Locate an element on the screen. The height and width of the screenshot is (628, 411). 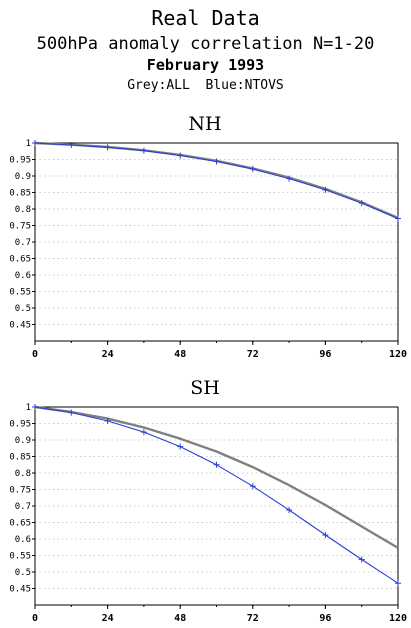
sh-y-tick-label: 0.5 is located at coordinates (23, 573).